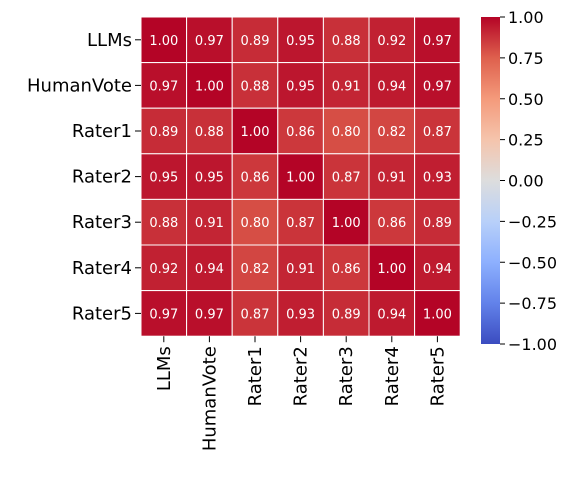 The image size is (579, 497). I want to click on row-label: LLMs, so click(109, 40).